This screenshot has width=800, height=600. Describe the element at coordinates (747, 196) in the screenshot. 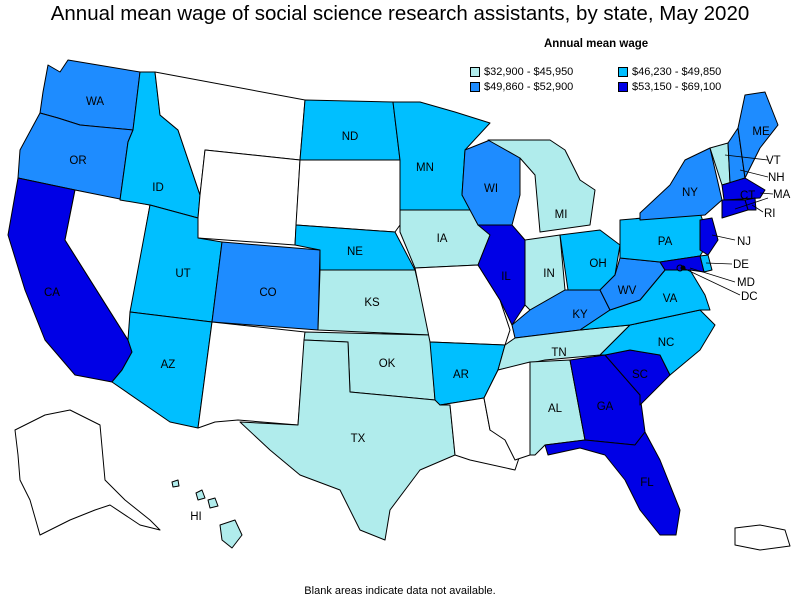

I see `label-ct: CT` at that location.